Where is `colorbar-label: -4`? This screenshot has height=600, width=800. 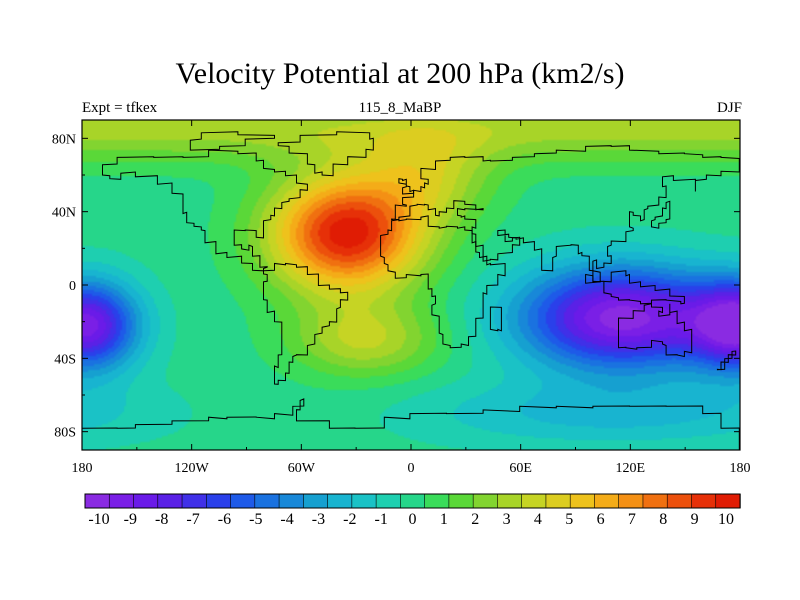
colorbar-label: -4 is located at coordinates (286, 519).